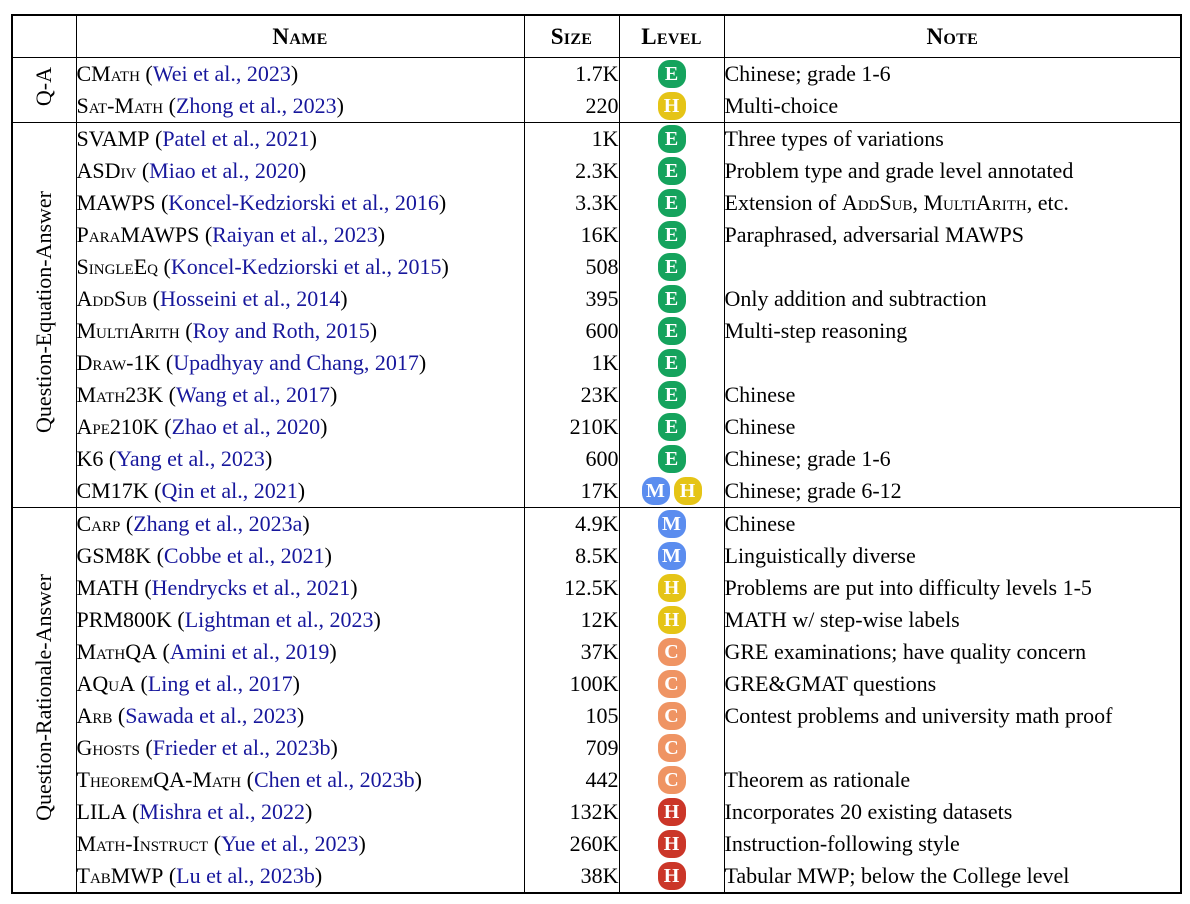 The width and height of the screenshot is (1190, 904). Describe the element at coordinates (334, 779) in the screenshot. I see `citation-link: Chen et al., 2023b` at that location.